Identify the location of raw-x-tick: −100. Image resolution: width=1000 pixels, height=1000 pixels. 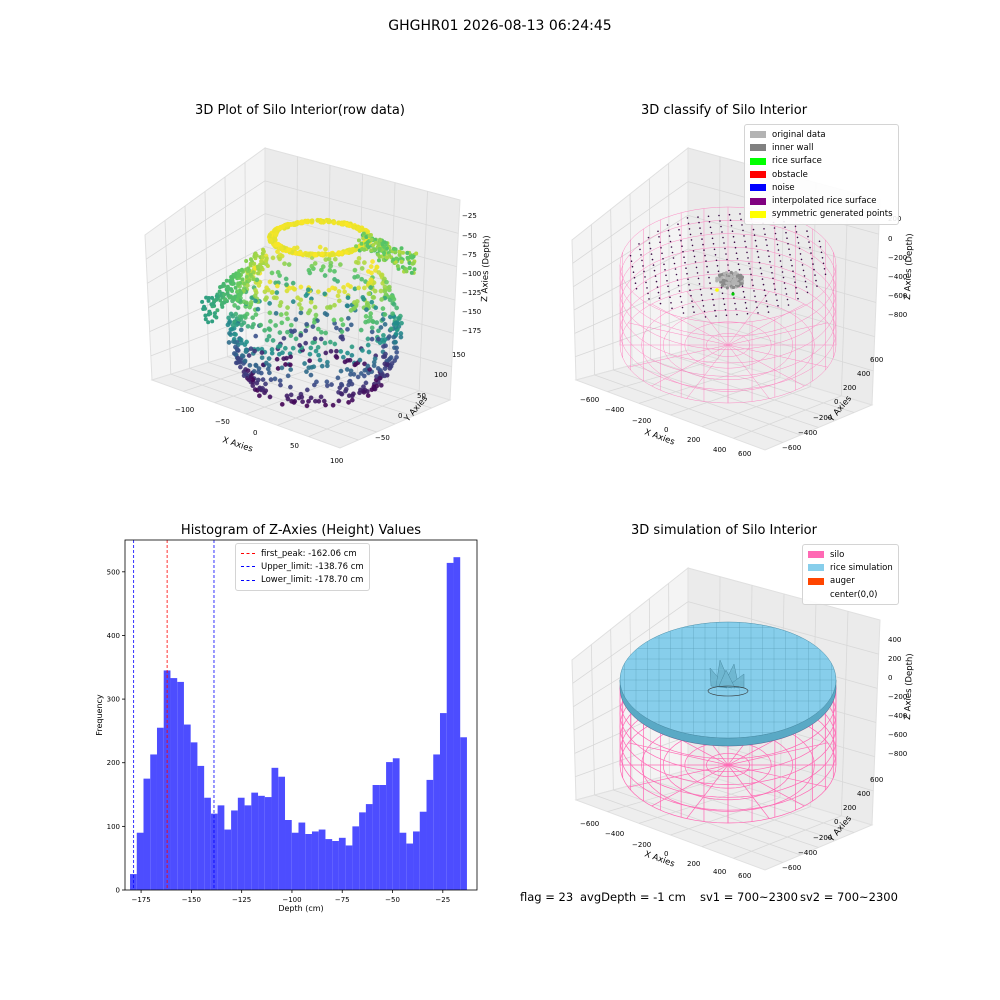
(184, 410).